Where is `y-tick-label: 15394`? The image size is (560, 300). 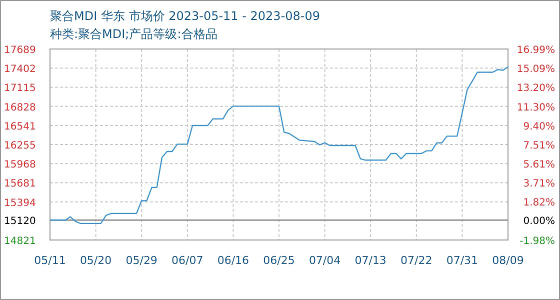
y-tick-label: 15394 is located at coordinates (20, 203).